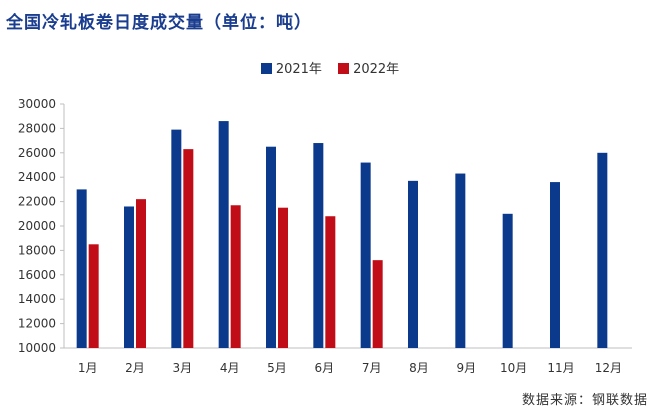 The width and height of the screenshot is (660, 416). Describe the element at coordinates (159, 23) in the screenshot. I see `chart-title: 全国冷轧板卷日度成交量（单位：吨）` at that location.